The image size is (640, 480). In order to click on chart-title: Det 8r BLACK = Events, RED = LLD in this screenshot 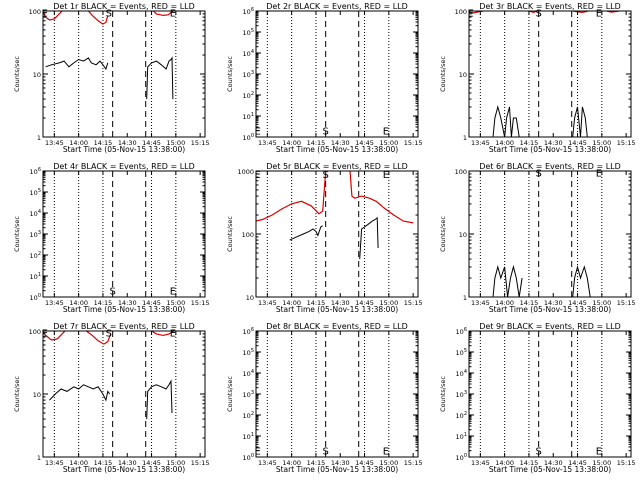, I will do `click(337, 326)`.